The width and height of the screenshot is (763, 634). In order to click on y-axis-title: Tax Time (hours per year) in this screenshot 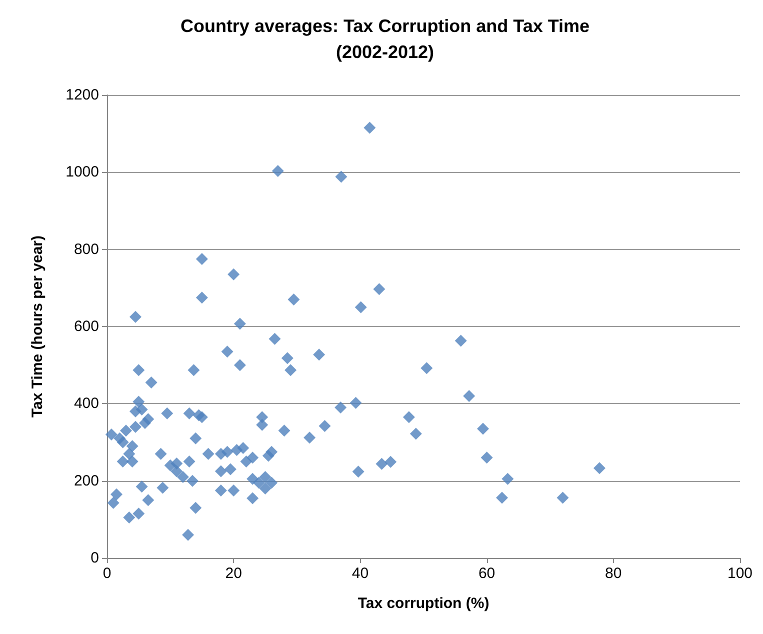, I will do `click(37, 326)`.